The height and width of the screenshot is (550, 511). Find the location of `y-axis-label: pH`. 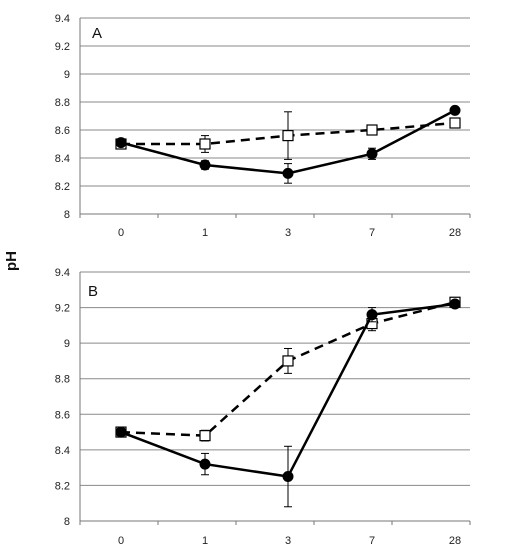

y-axis-label: pH is located at coordinates (11, 261).